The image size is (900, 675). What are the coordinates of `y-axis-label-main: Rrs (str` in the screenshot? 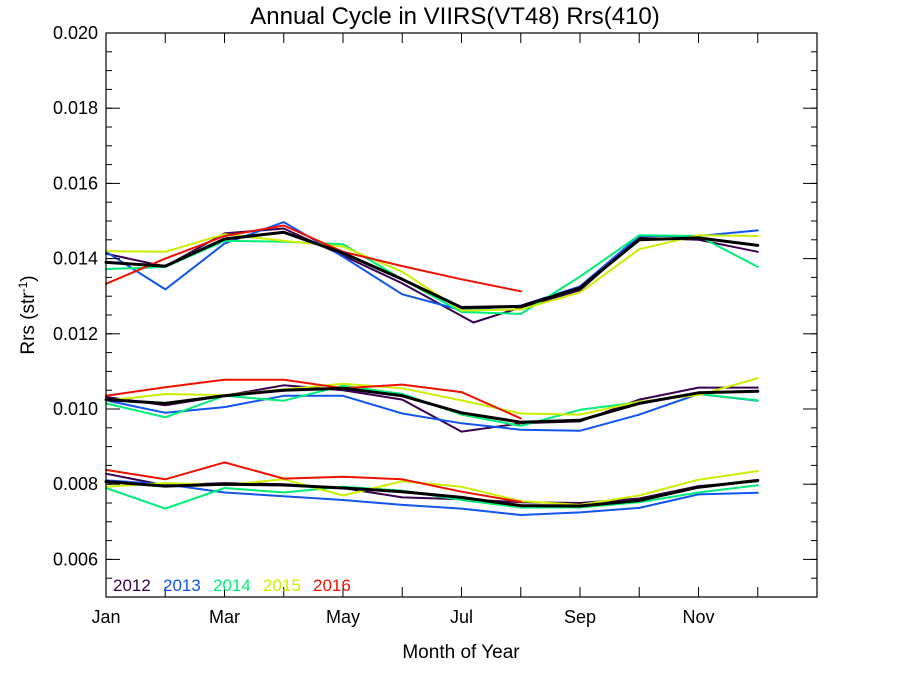 It's located at (28, 323).